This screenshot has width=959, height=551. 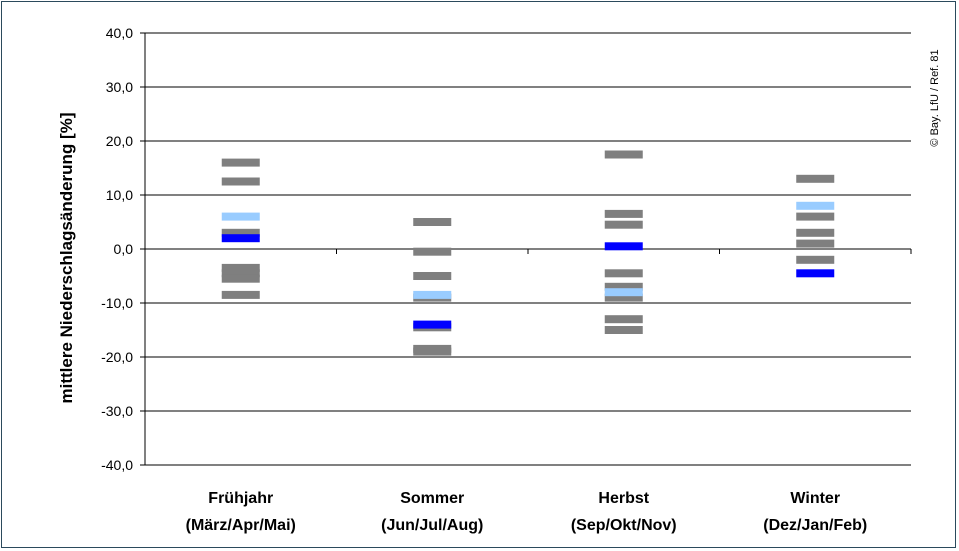 What do you see at coordinates (935, 97) in the screenshot?
I see `copyright-note: © Bay. LfU / Ref. 81` at bounding box center [935, 97].